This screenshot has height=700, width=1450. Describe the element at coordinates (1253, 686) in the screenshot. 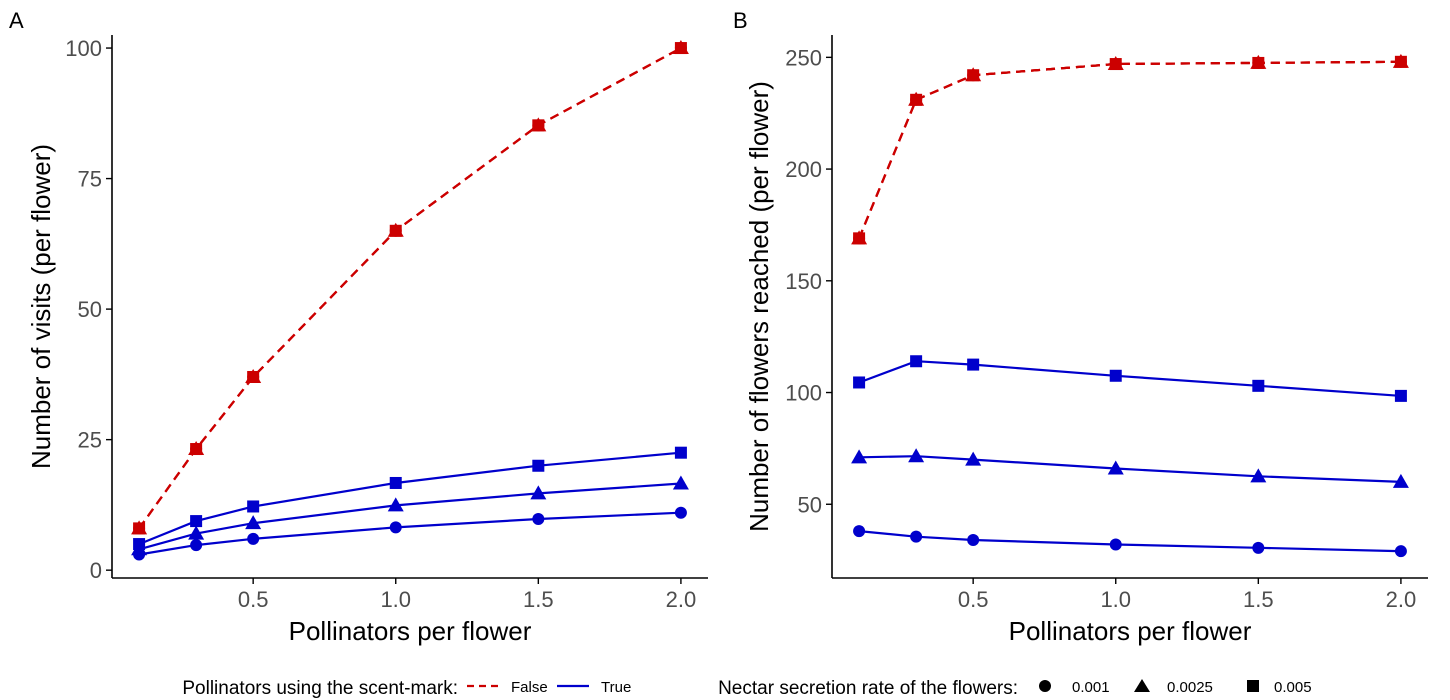

I see `legend-key-square` at that location.